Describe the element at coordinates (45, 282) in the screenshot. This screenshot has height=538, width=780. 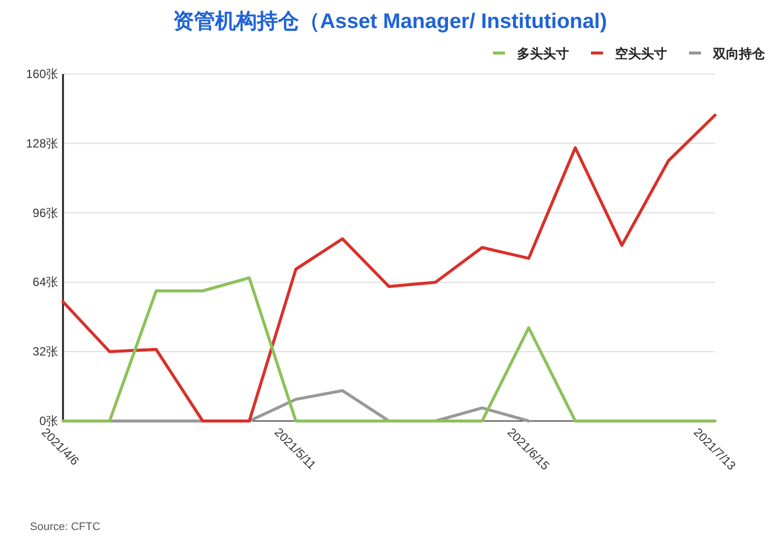
I see `y-tick-label: 64张` at that location.